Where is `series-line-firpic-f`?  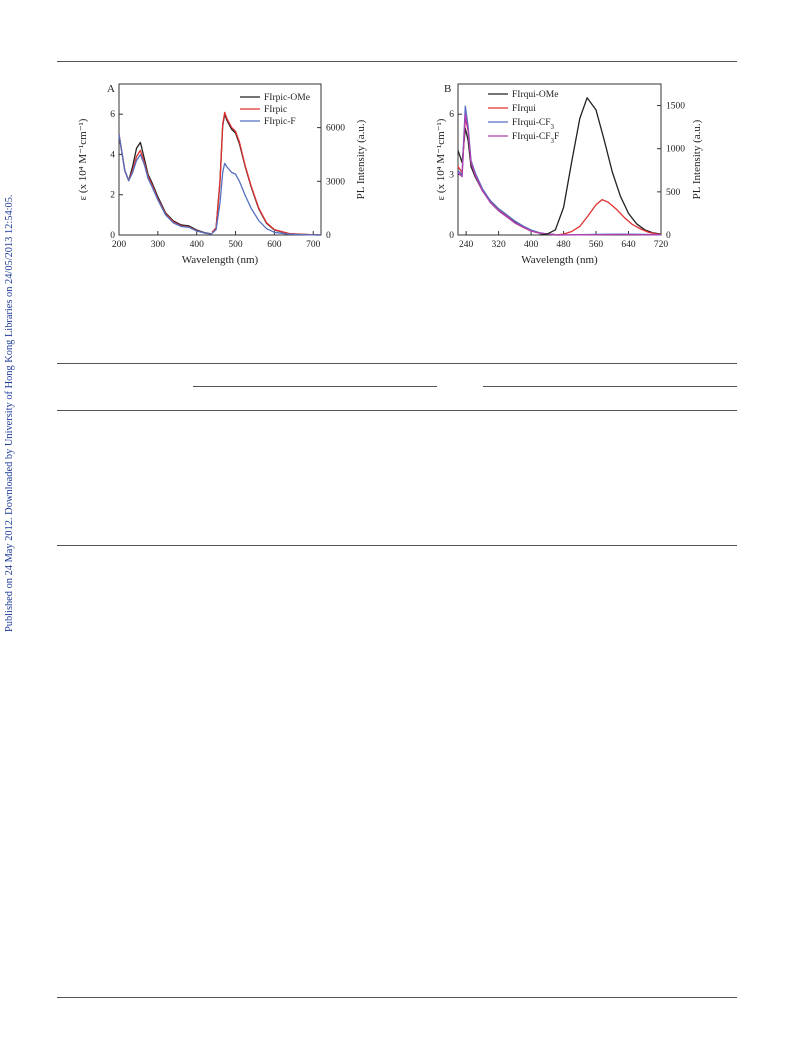
series-line-firpic-f is located at coordinates (165, 184).